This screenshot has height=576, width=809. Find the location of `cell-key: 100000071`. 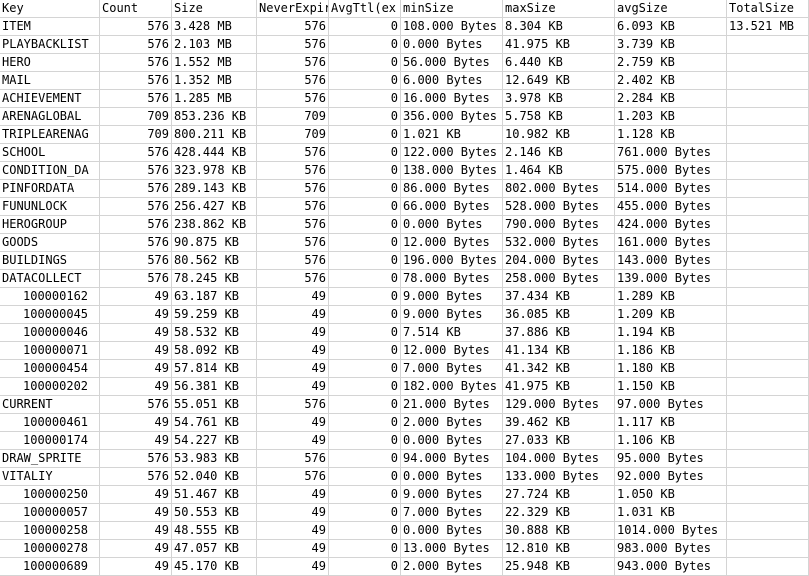

cell-key: 100000071 is located at coordinates (50, 351).